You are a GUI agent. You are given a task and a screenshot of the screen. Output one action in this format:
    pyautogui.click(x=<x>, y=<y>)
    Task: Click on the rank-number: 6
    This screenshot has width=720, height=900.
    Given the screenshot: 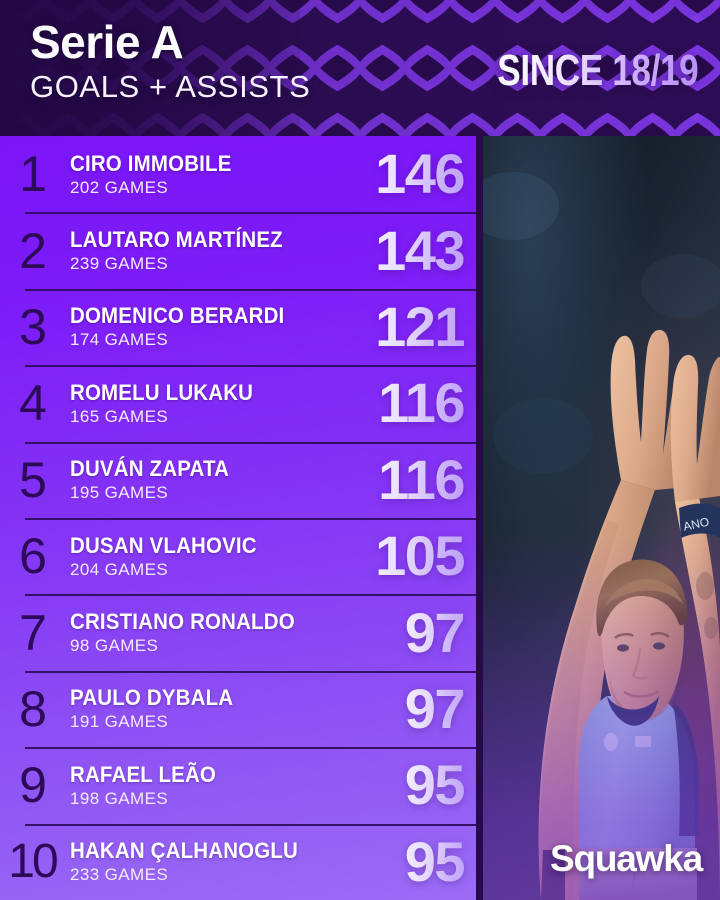 What is the action you would take?
    pyautogui.click(x=33, y=556)
    